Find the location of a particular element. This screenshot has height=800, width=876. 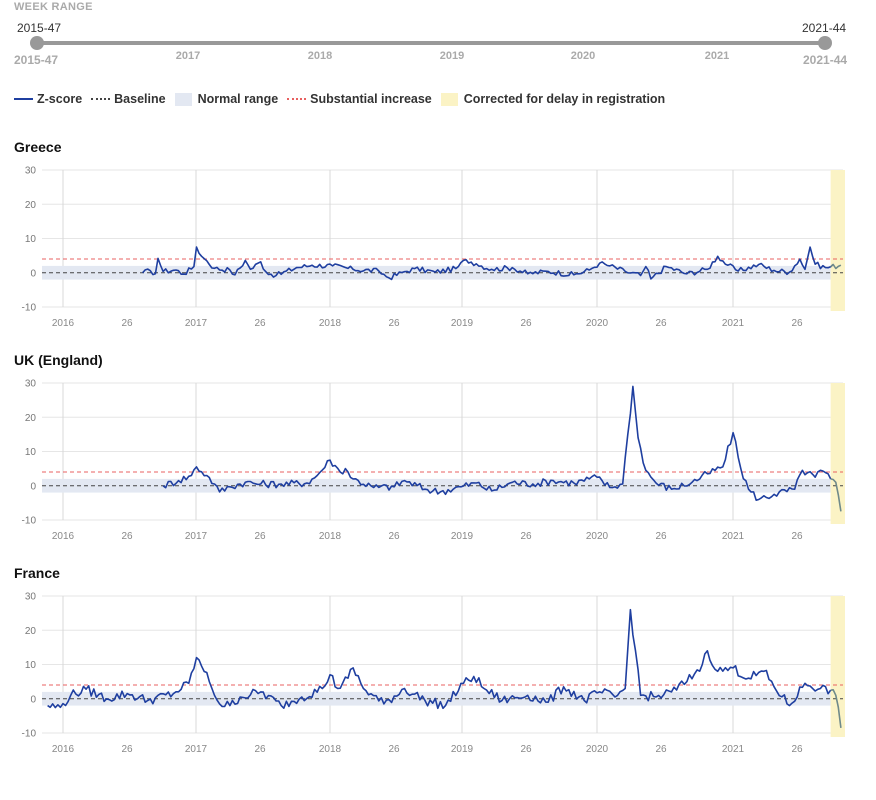

delay-correction-swatch is located at coordinates (449, 99).